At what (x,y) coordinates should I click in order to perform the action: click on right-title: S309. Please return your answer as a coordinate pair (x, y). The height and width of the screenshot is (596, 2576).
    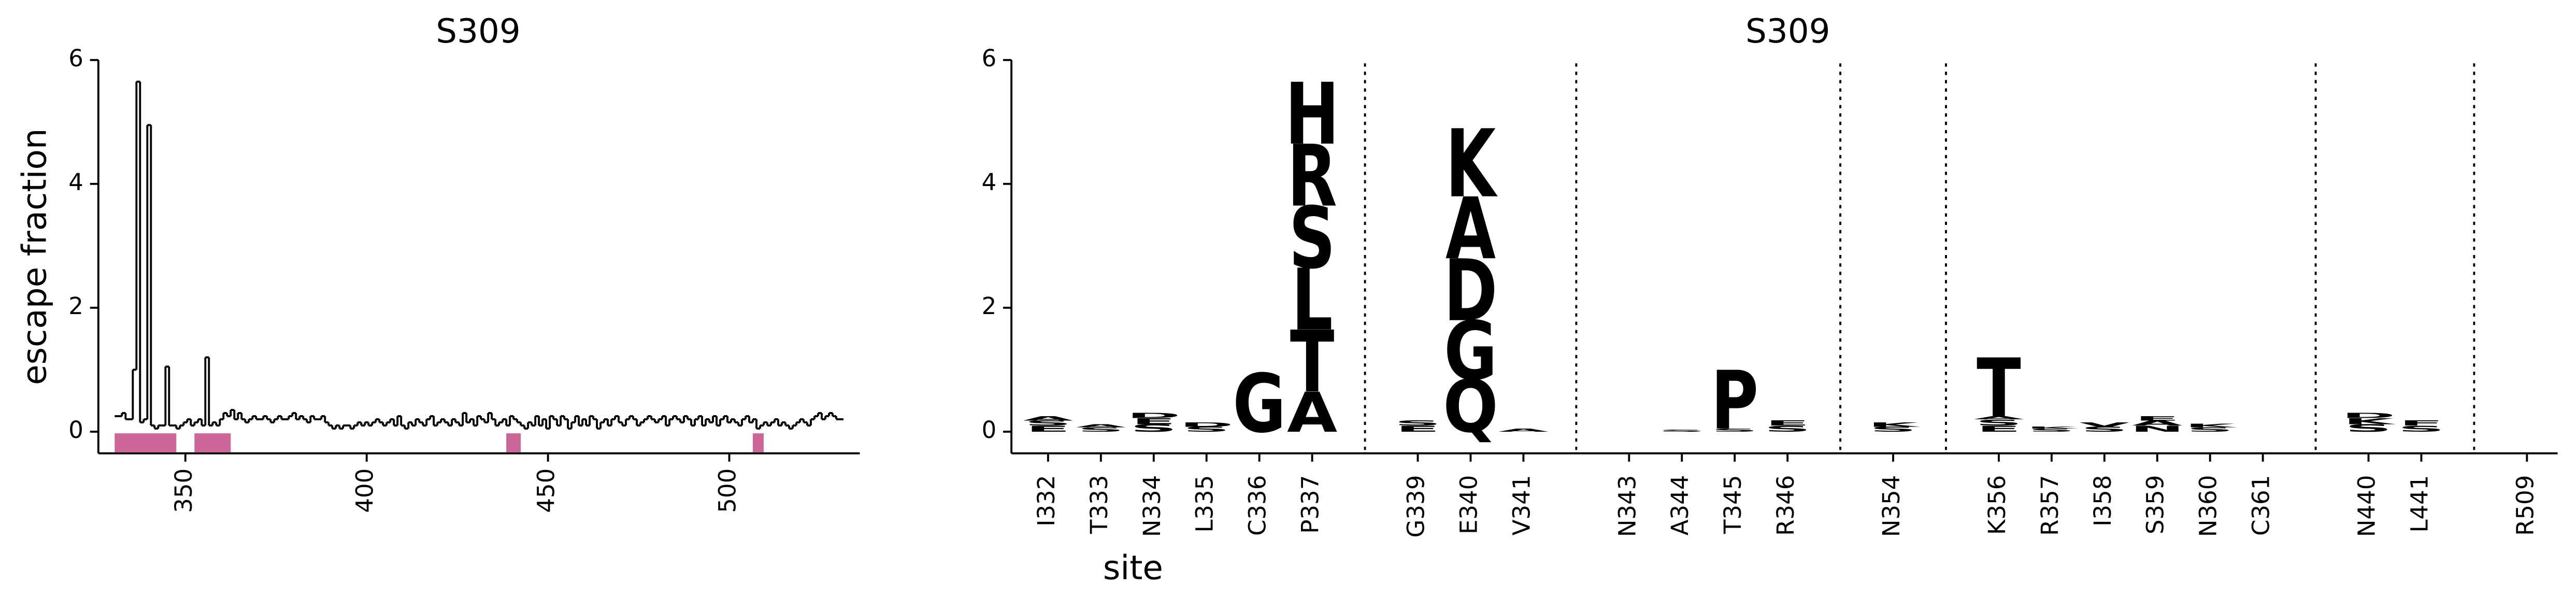
    Looking at the image, I should click on (1788, 32).